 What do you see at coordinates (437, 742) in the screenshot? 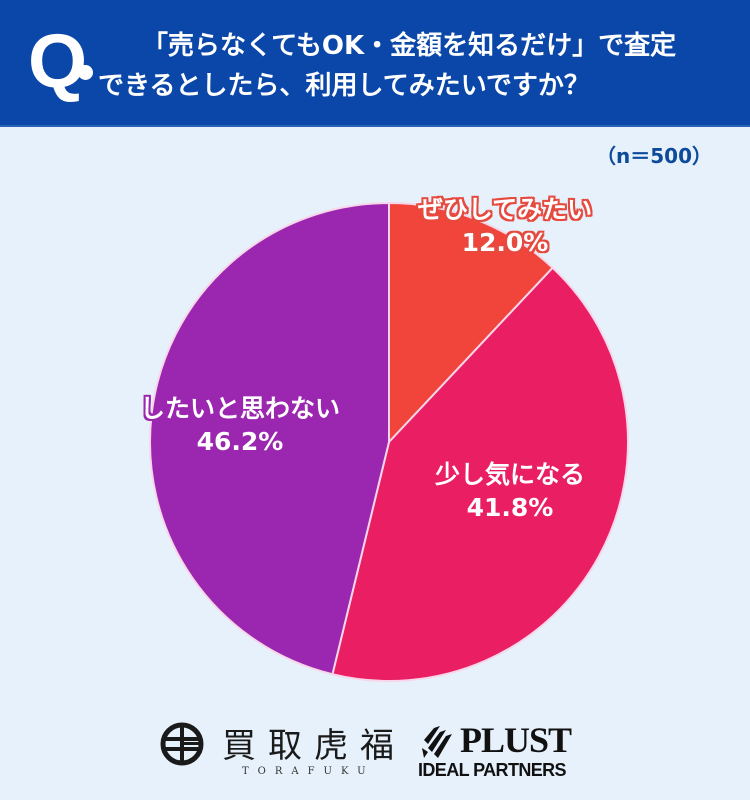
I see `plust-logo-icon` at bounding box center [437, 742].